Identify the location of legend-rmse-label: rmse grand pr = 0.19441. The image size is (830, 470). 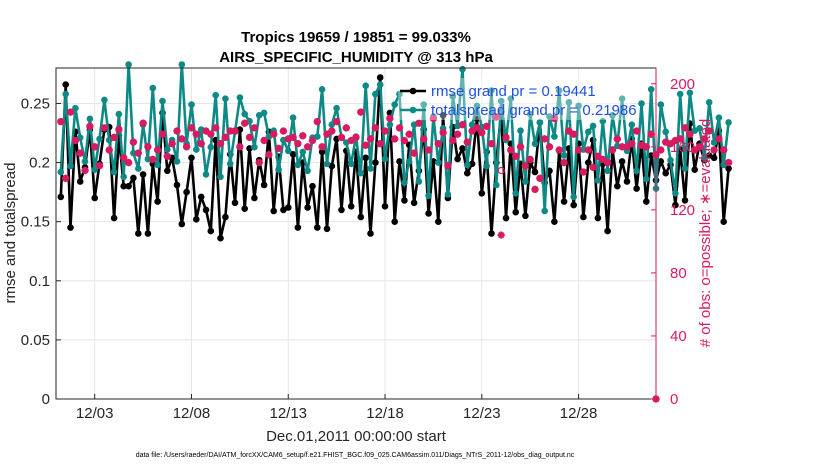
(513, 91).